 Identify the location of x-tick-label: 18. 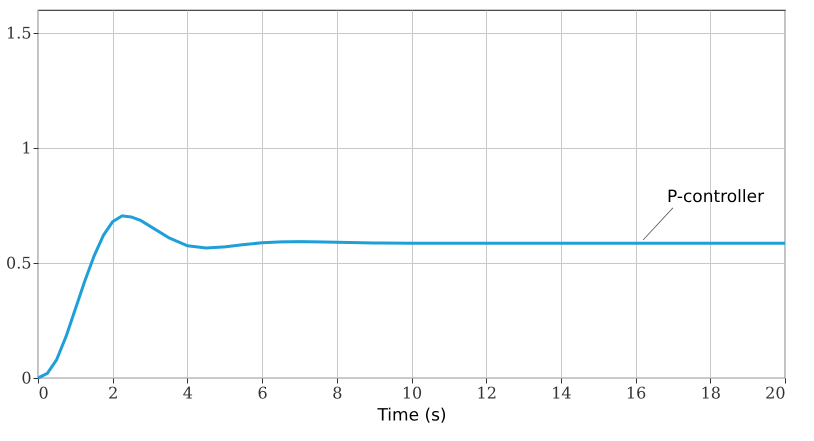
(710, 393).